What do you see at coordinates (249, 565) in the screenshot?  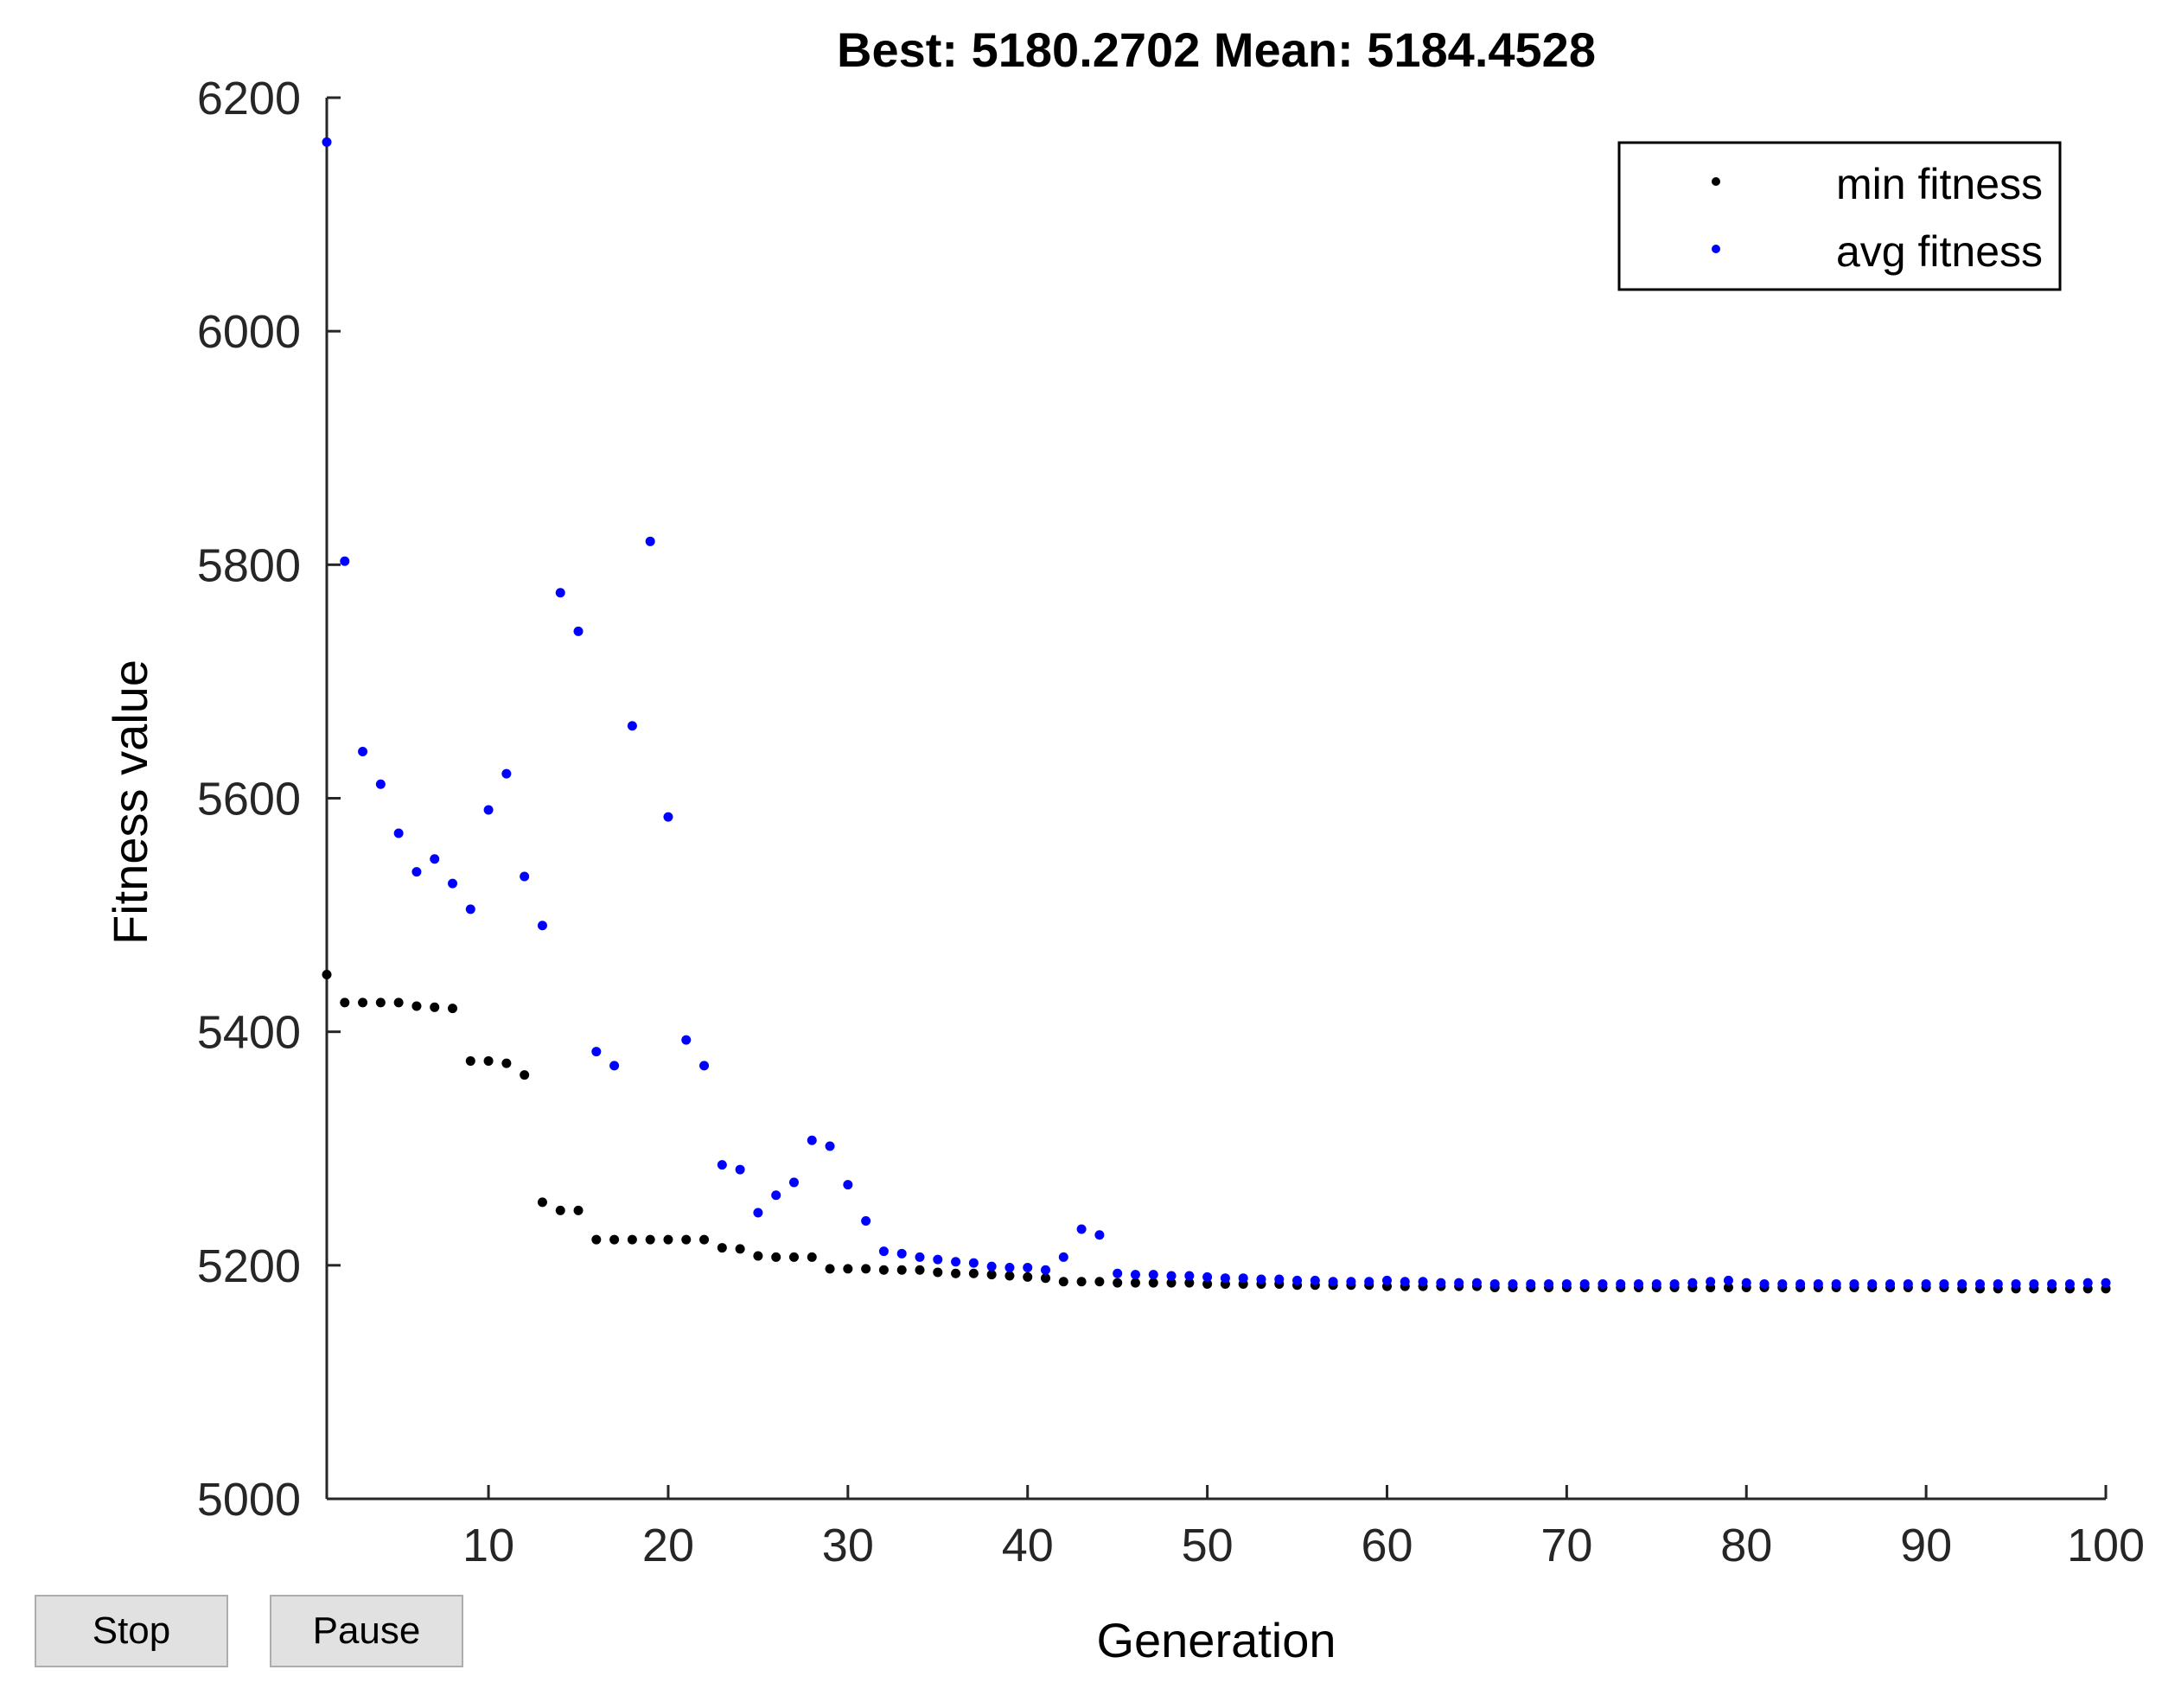 I see `y-tick-label: 5800` at bounding box center [249, 565].